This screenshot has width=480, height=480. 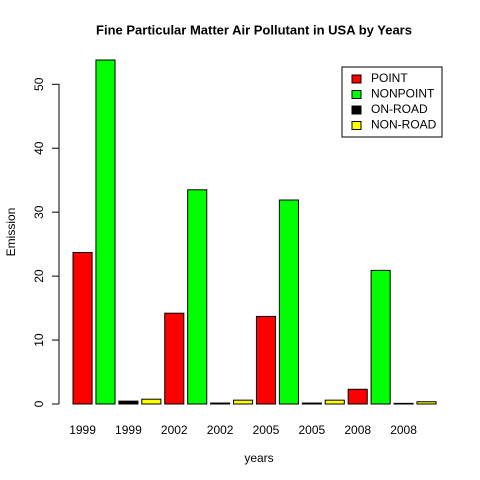 I want to click on y-tick-label: 40, so click(x=39, y=148).